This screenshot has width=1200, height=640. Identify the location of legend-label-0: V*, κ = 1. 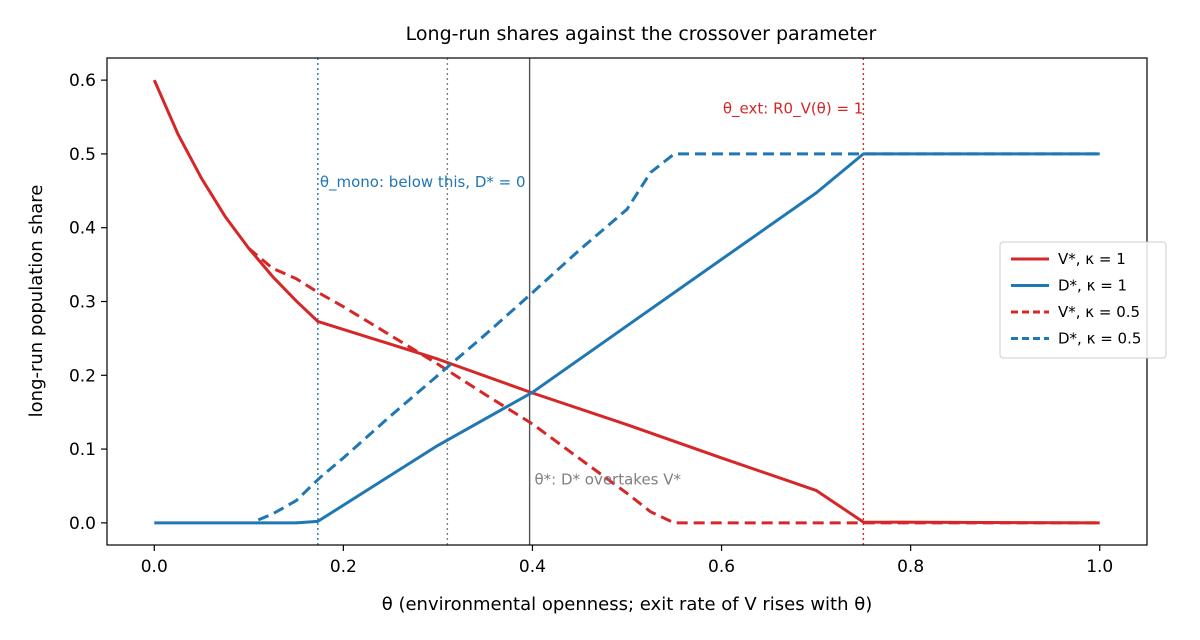
(1092, 259).